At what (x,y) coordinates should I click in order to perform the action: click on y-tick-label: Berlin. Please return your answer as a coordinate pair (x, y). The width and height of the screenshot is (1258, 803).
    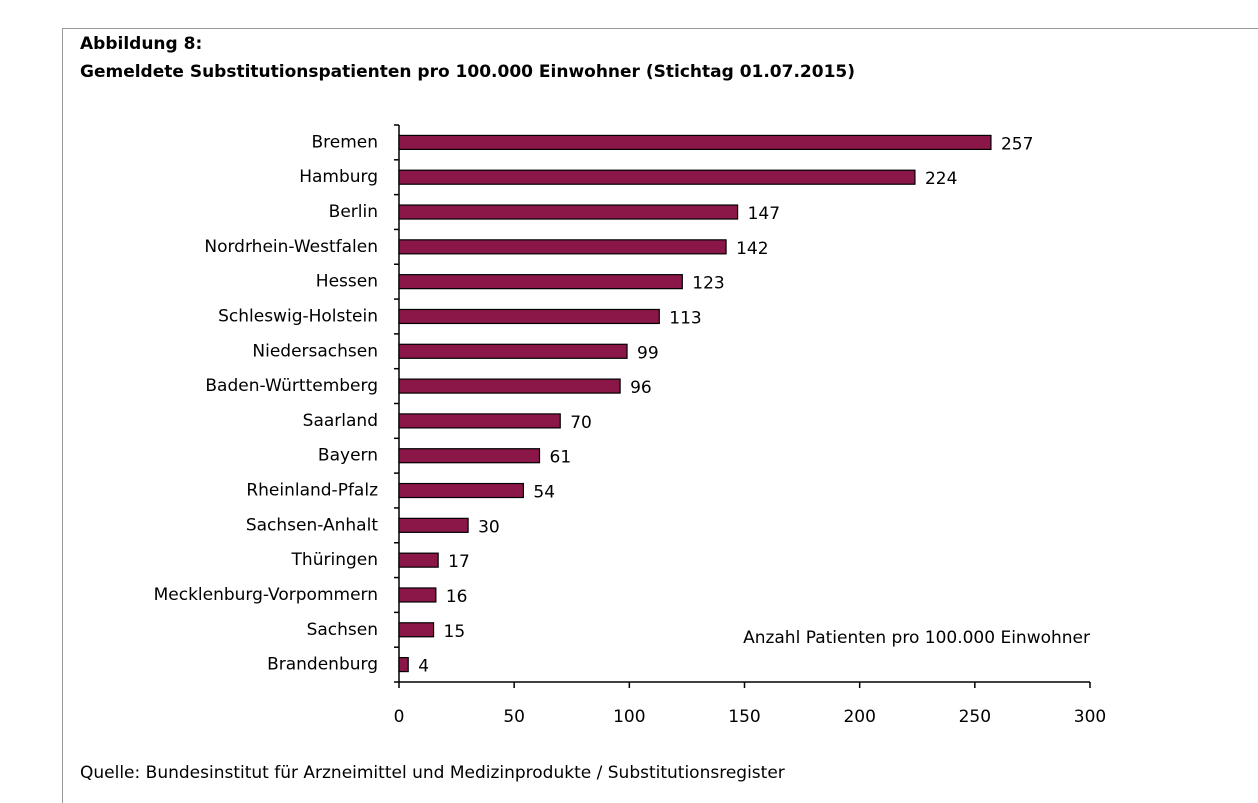
    Looking at the image, I should click on (353, 212).